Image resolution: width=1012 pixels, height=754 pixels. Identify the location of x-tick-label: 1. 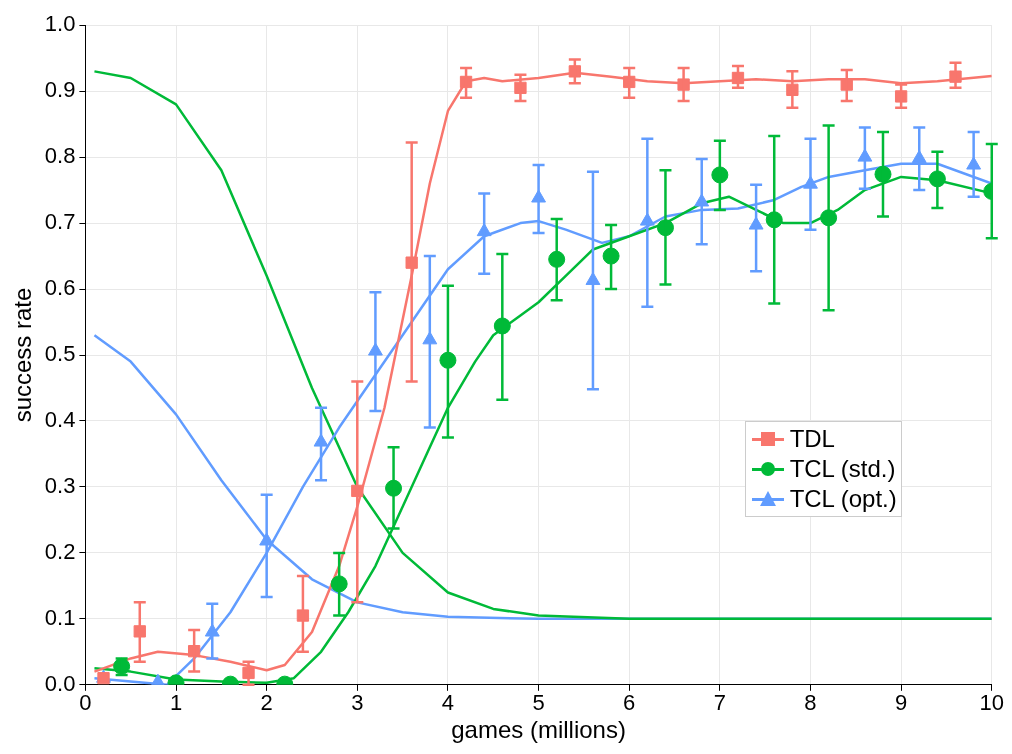
(176, 703).